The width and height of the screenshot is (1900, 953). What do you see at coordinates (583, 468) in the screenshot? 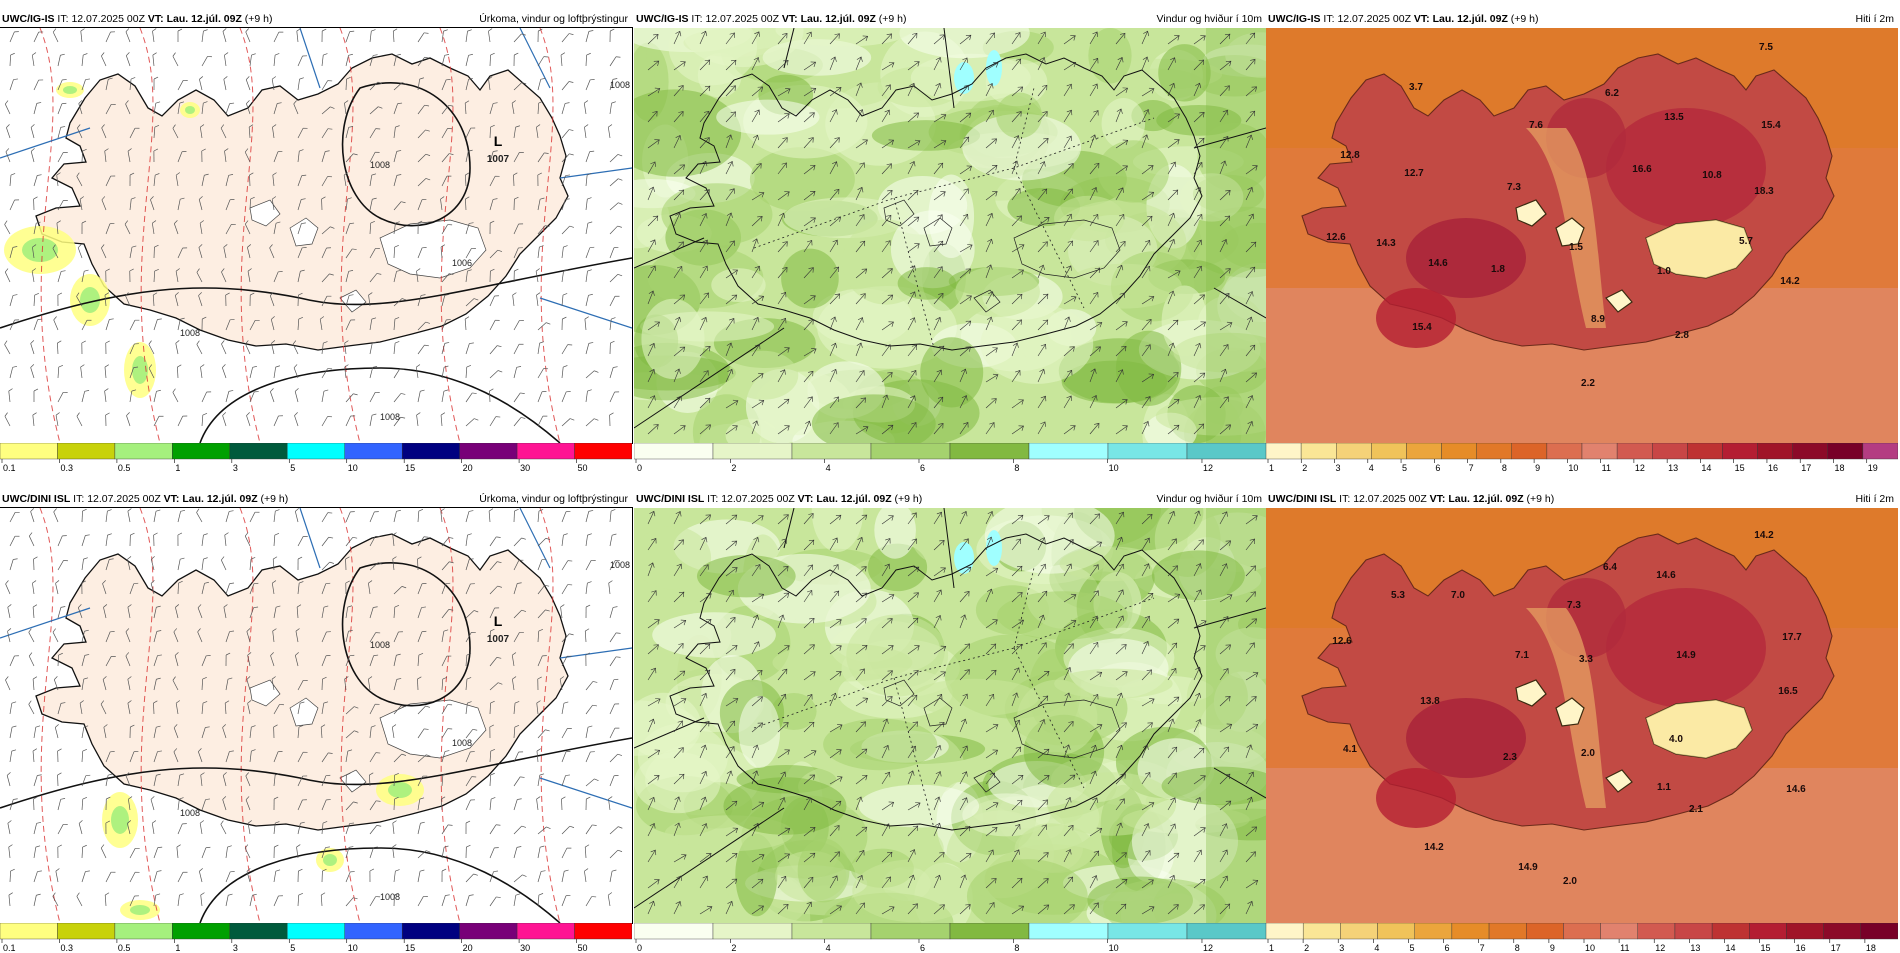
I see `legend-tick-label: 50` at bounding box center [583, 468].